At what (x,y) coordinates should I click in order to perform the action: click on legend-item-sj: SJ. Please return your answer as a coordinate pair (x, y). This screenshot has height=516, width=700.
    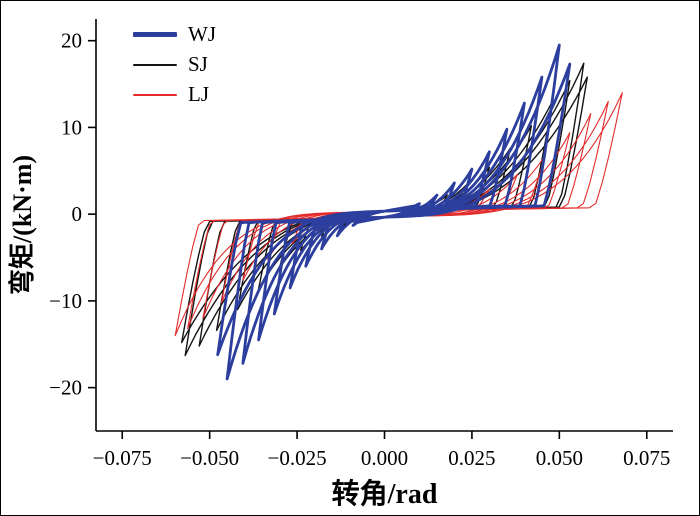
    Looking at the image, I should click on (174, 64).